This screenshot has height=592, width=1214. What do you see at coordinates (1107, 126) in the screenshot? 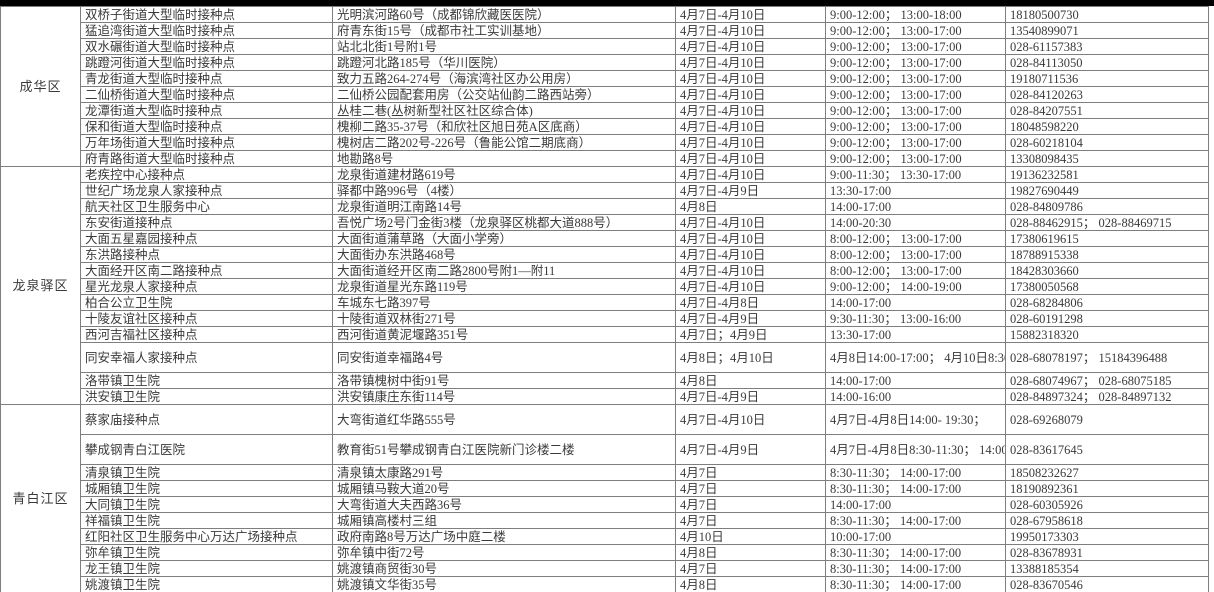
I see `phone-cell: 18048598220` at bounding box center [1107, 126].